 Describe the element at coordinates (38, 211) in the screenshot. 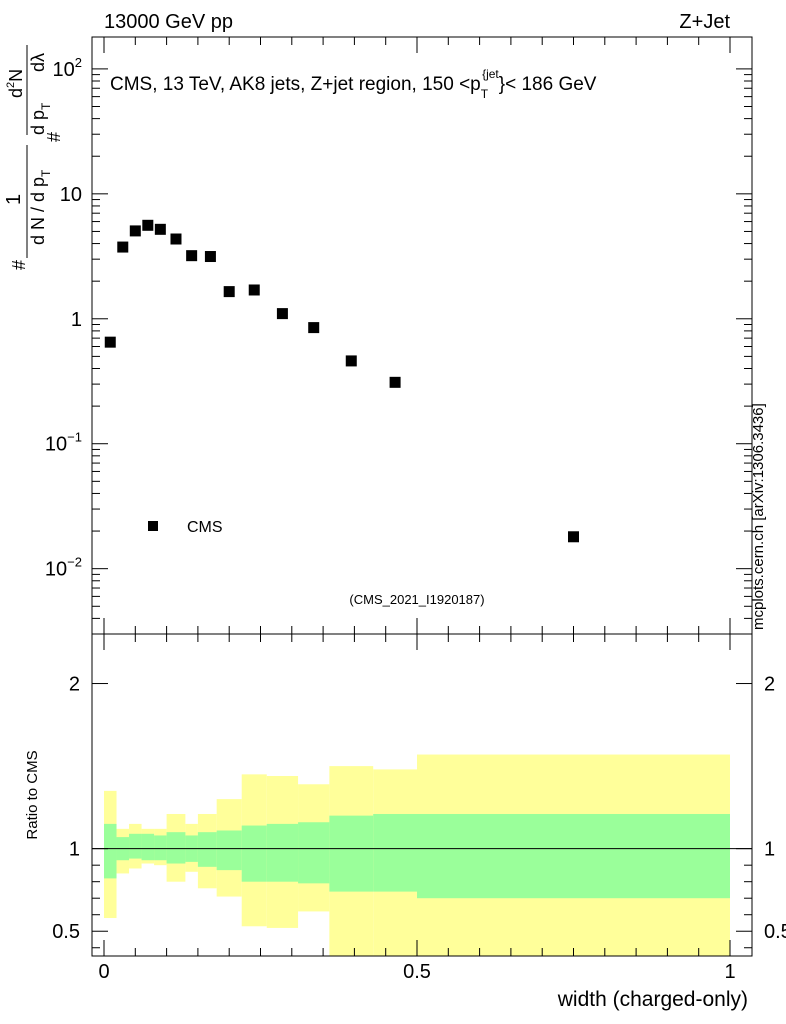

I see `ylabel-denominator-text: d N / d p` at that location.